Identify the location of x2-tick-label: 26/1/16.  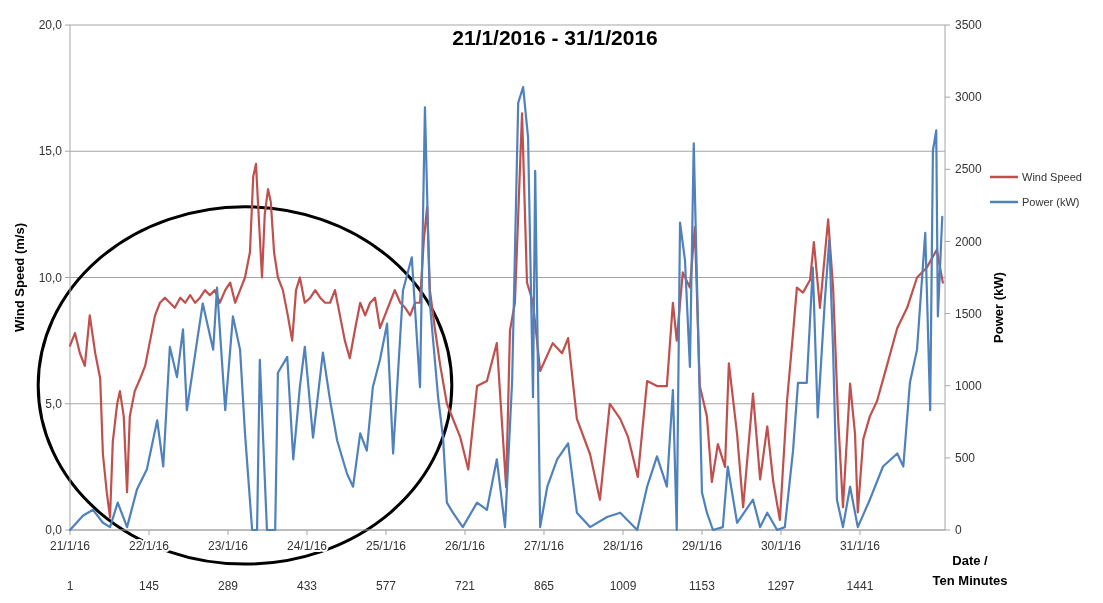
(465, 546).